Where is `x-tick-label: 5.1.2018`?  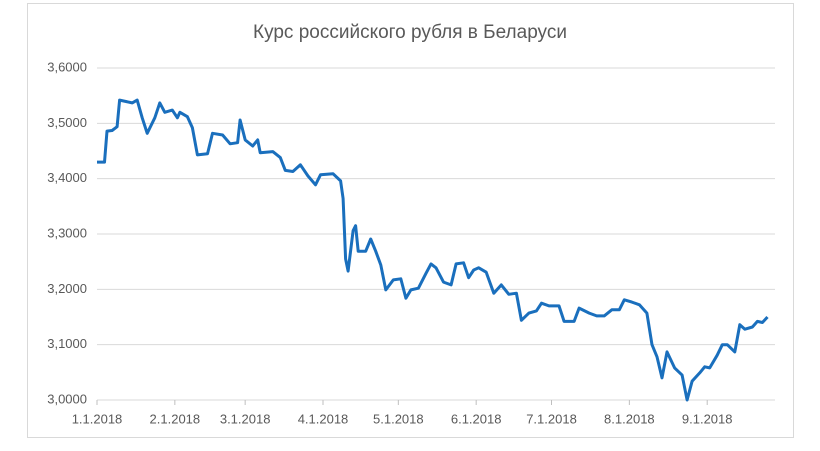 x-tick-label: 5.1.2018 is located at coordinates (398, 418).